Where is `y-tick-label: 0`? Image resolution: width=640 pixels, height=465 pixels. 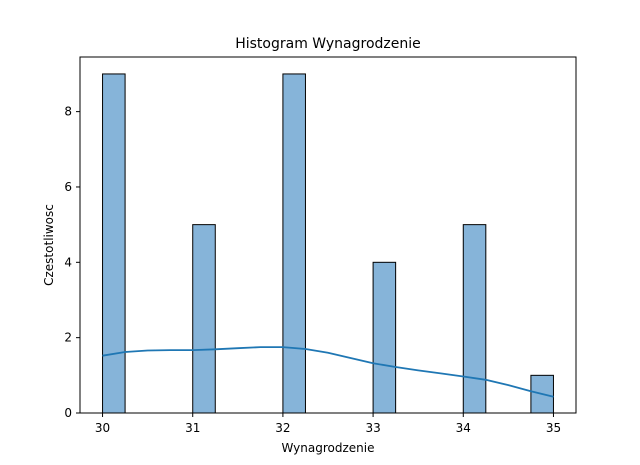 y-tick-label: 0 is located at coordinates (68, 413).